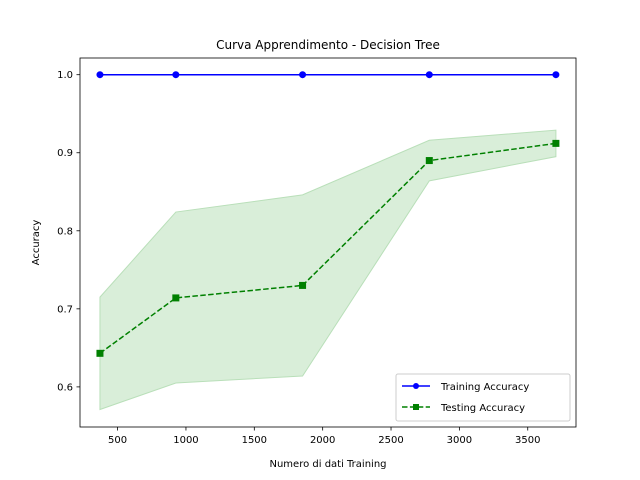 The image size is (640, 480). I want to click on y-tick-label: 1.0, so click(65, 75).